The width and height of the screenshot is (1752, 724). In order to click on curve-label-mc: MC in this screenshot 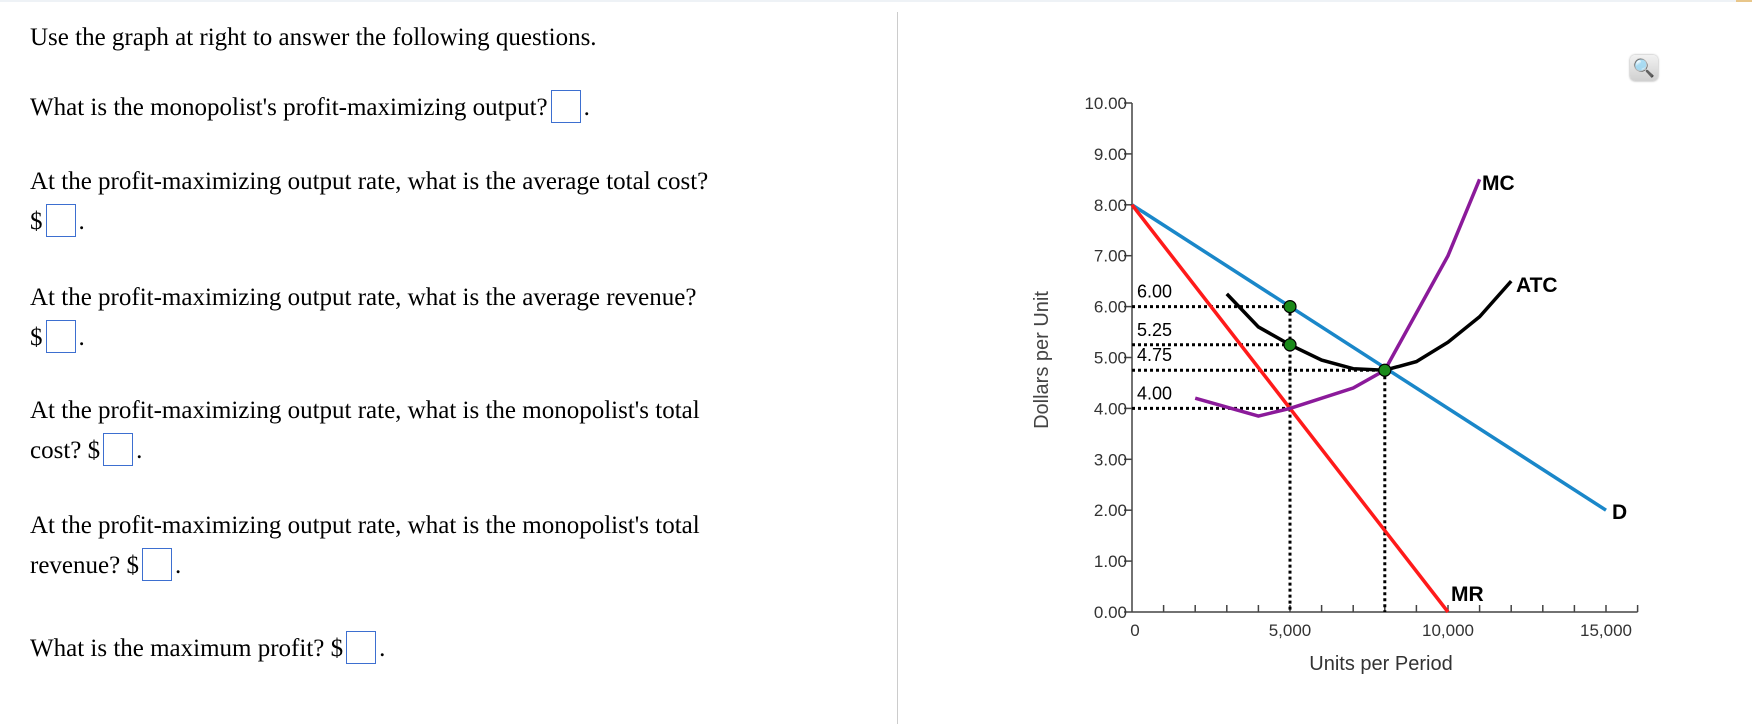, I will do `click(1498, 183)`.